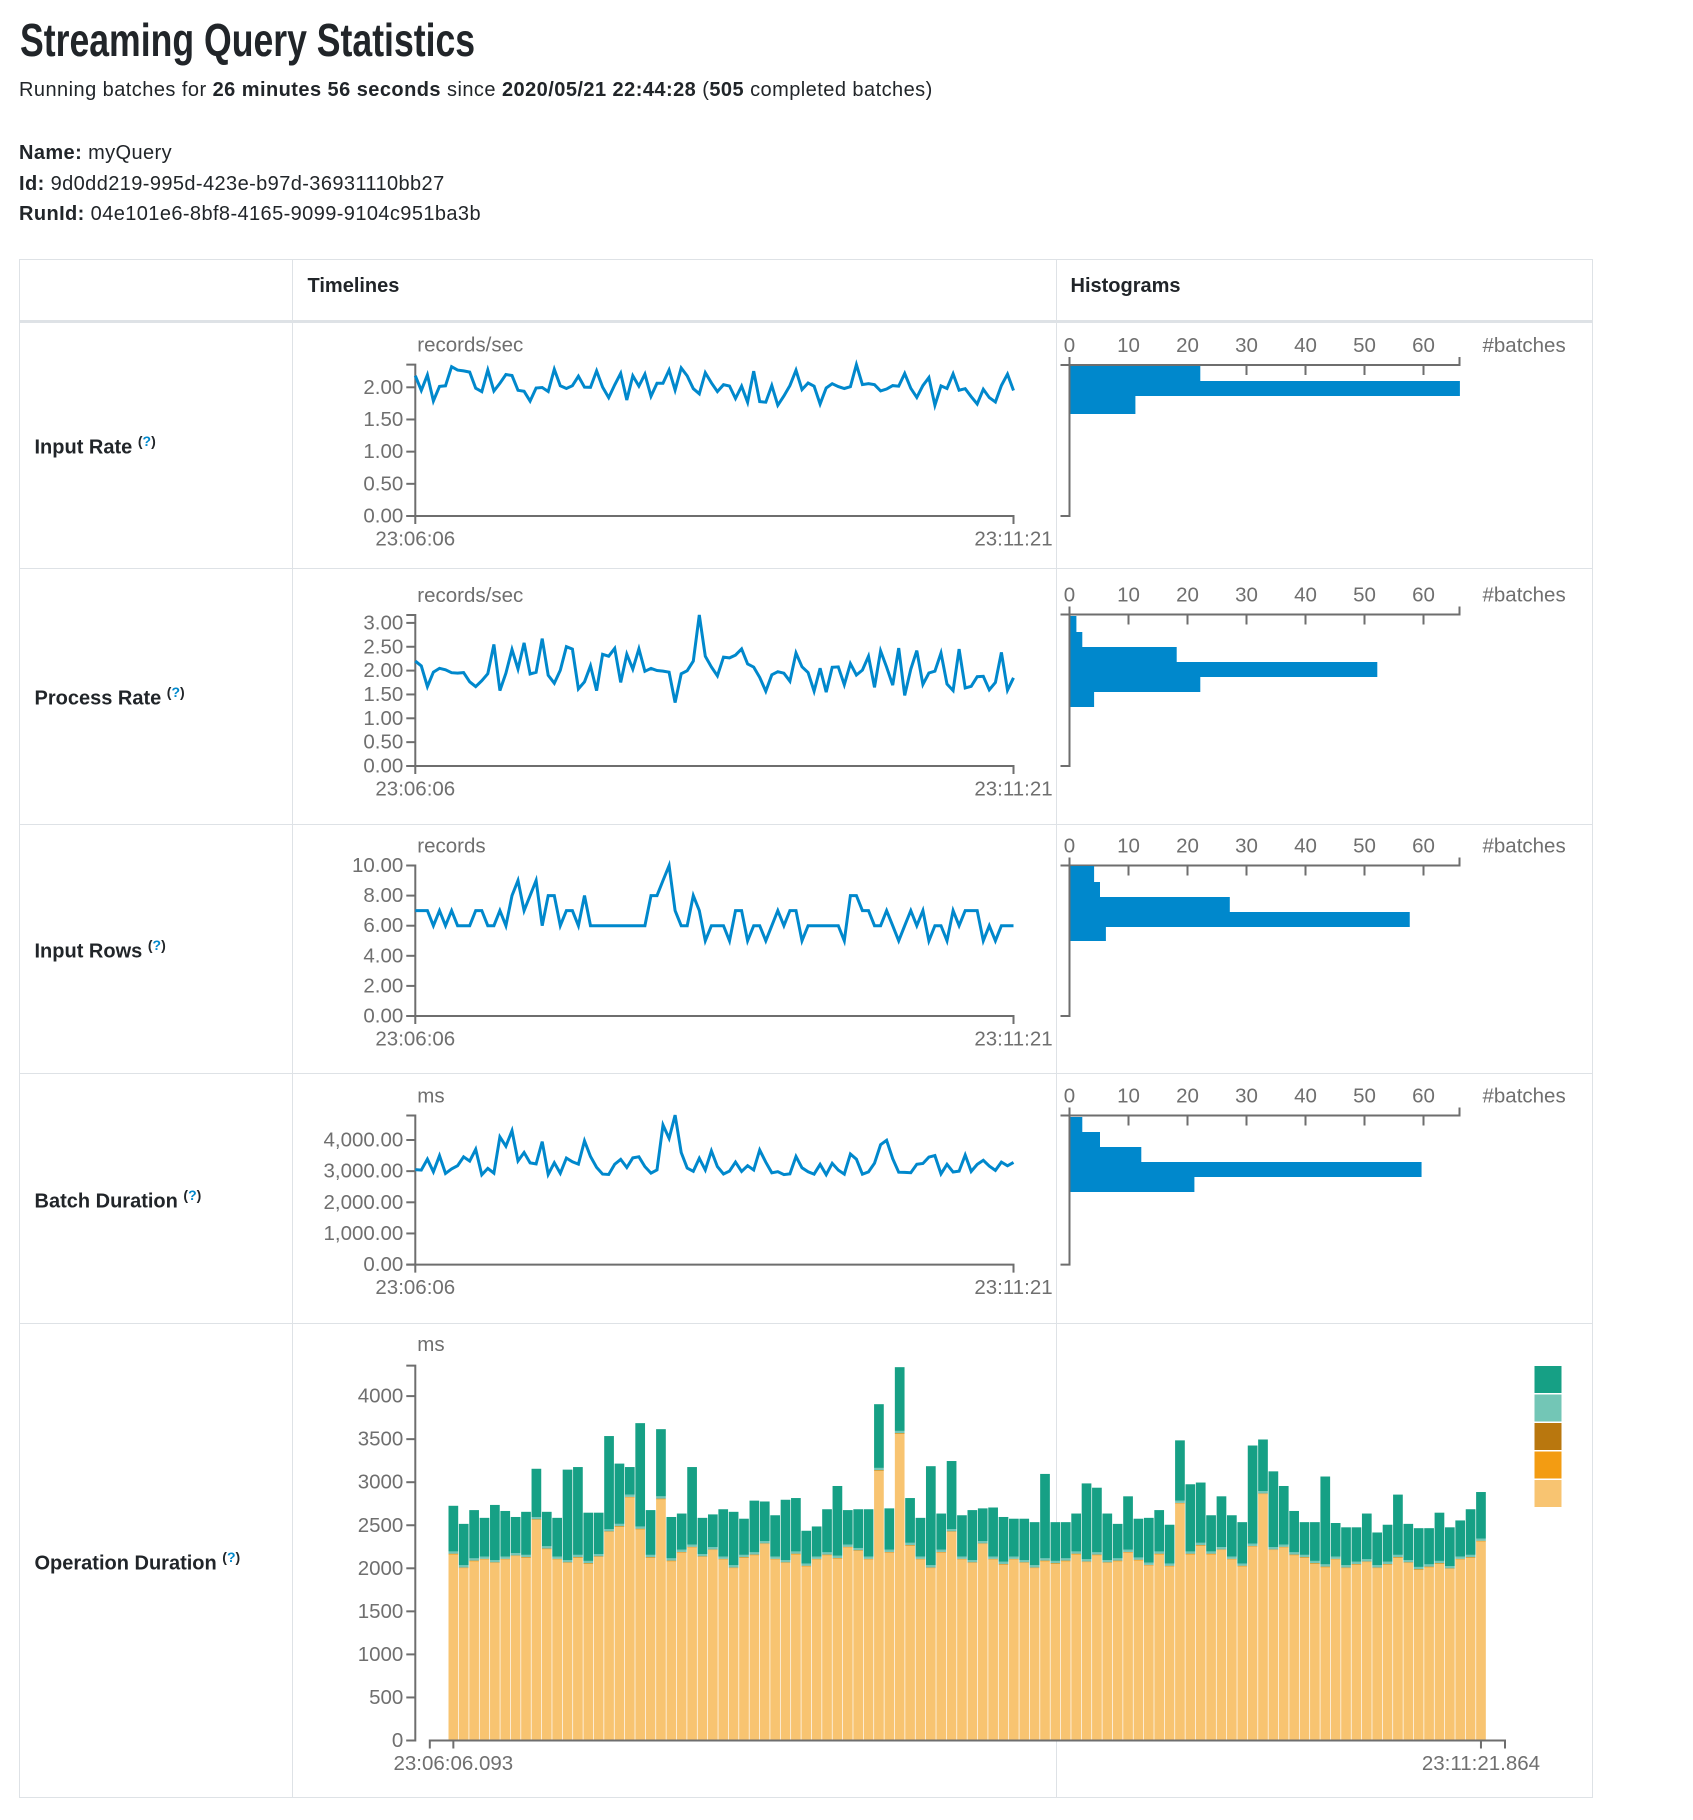 The height and width of the screenshot is (1820, 1693). Describe the element at coordinates (380, 1654) in the screenshot. I see `svg-text: 1000` at that location.